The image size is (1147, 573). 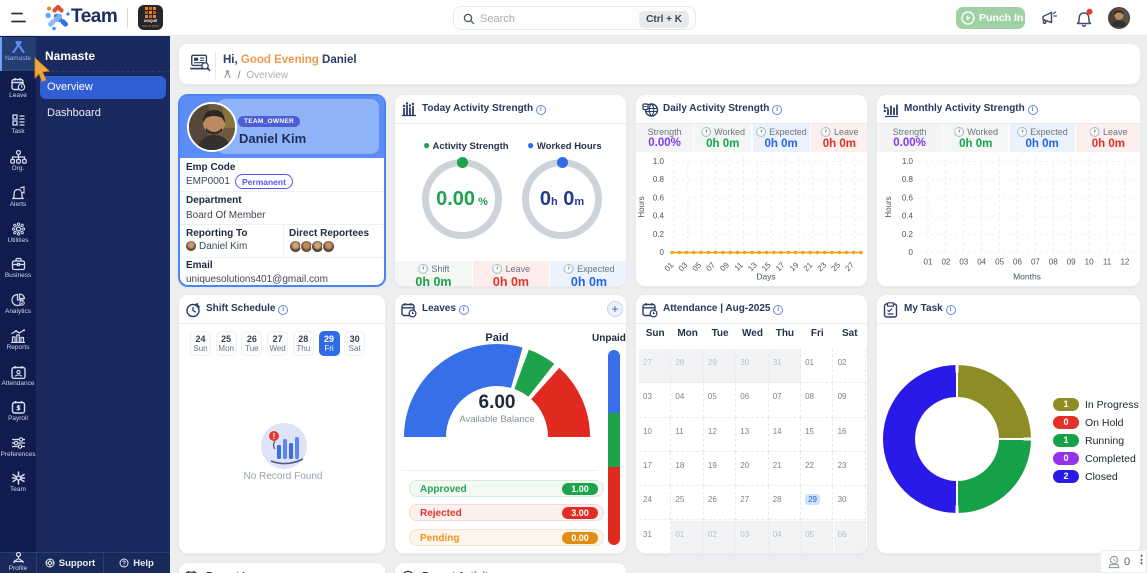 I want to click on svg-text: 19, so click(x=794, y=266).